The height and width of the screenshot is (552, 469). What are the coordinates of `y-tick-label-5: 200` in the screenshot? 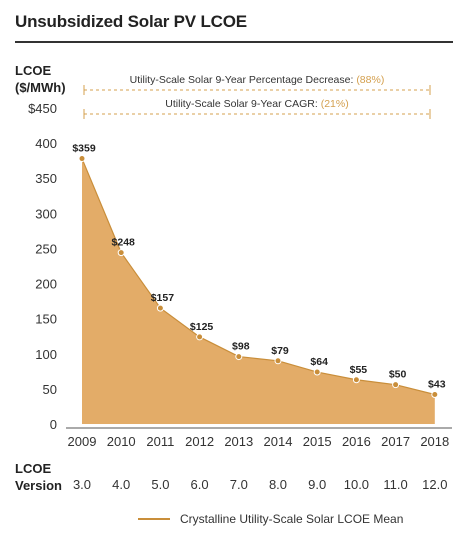 It's located at (46, 284).